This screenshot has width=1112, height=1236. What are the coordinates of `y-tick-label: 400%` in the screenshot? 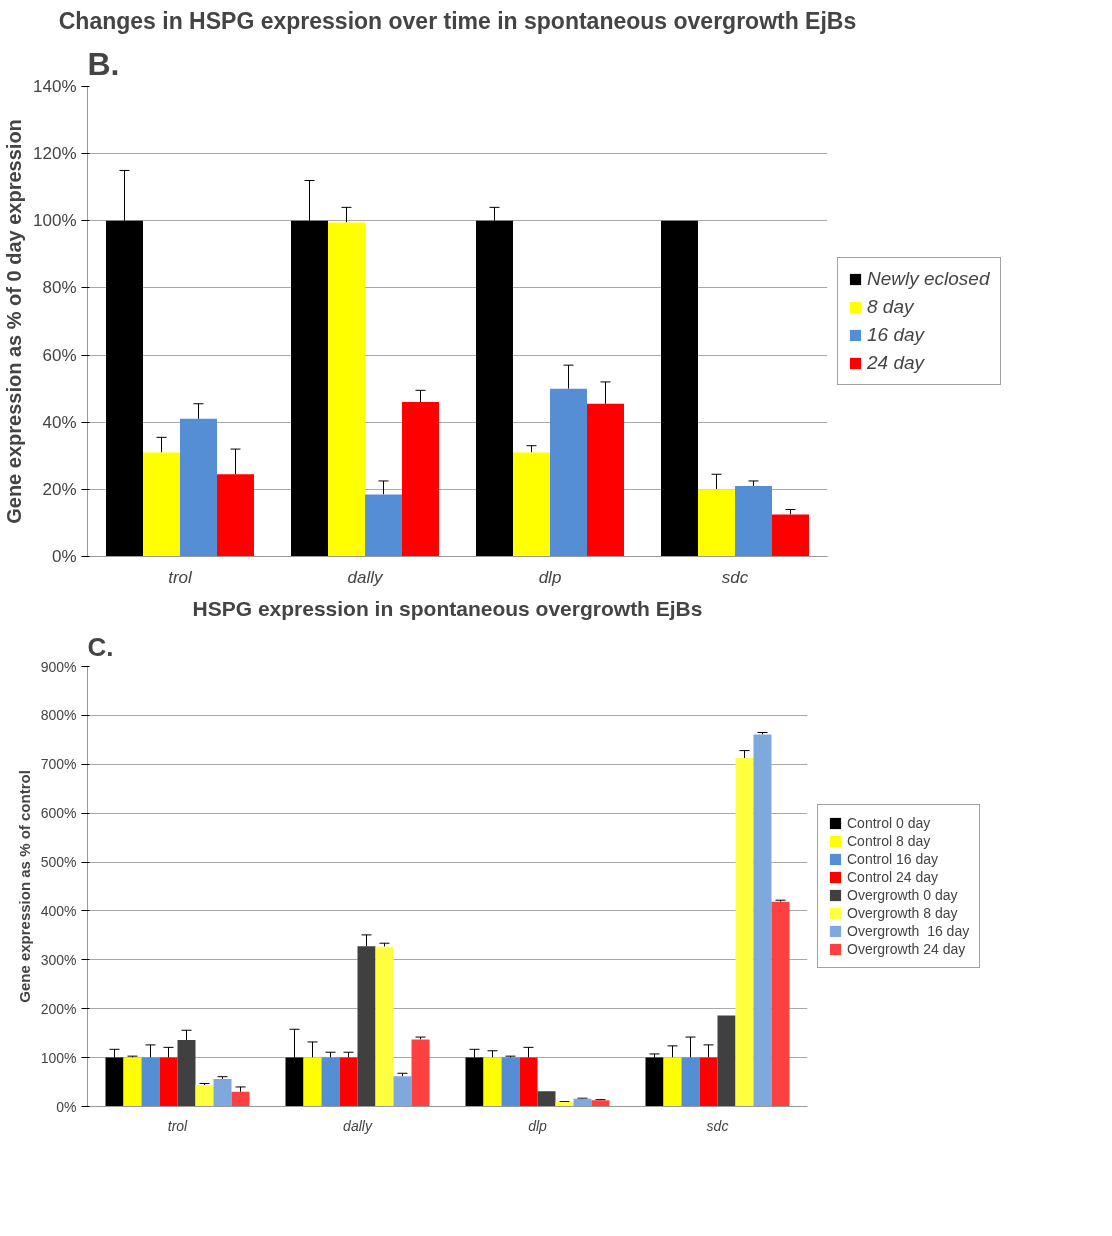 It's located at (58, 910).